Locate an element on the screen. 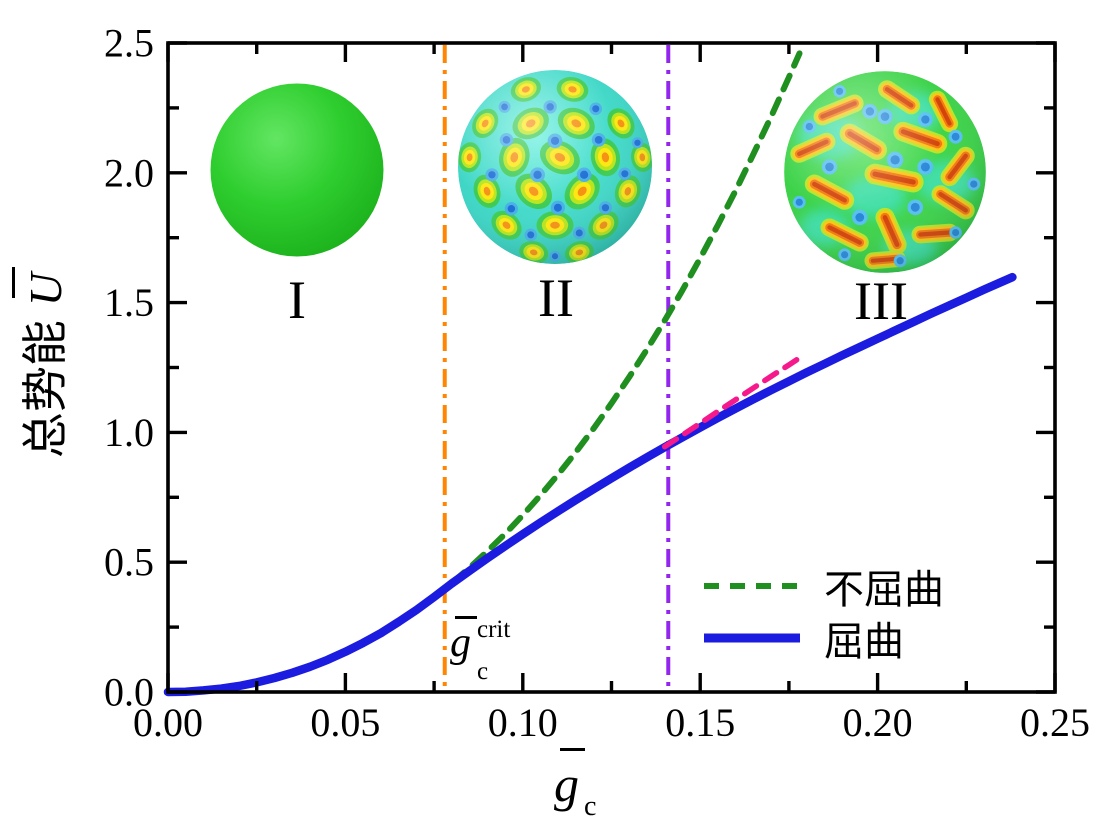  y-tick-label: 0.0 is located at coordinates (129, 692).